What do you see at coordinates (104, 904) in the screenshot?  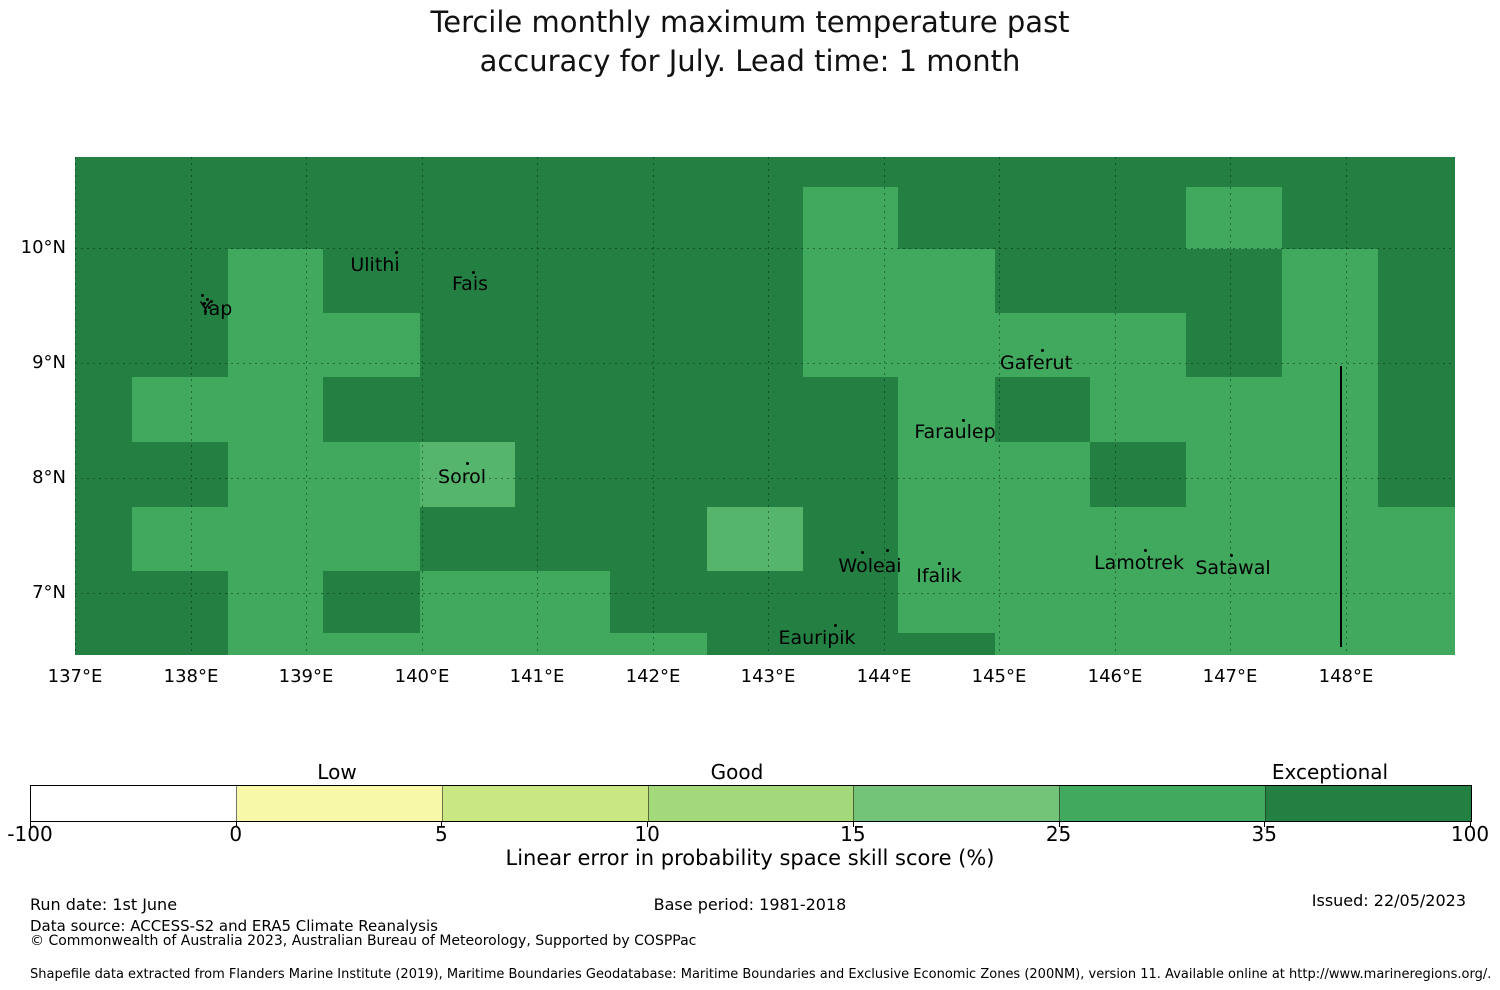 I see `run-date-text: Run date: 1st June` at bounding box center [104, 904].